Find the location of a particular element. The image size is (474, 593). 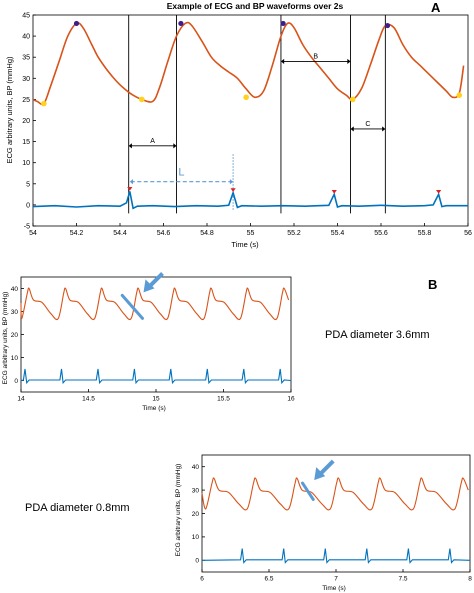

chart-c-xtick-label: 8 is located at coordinates (470, 579).